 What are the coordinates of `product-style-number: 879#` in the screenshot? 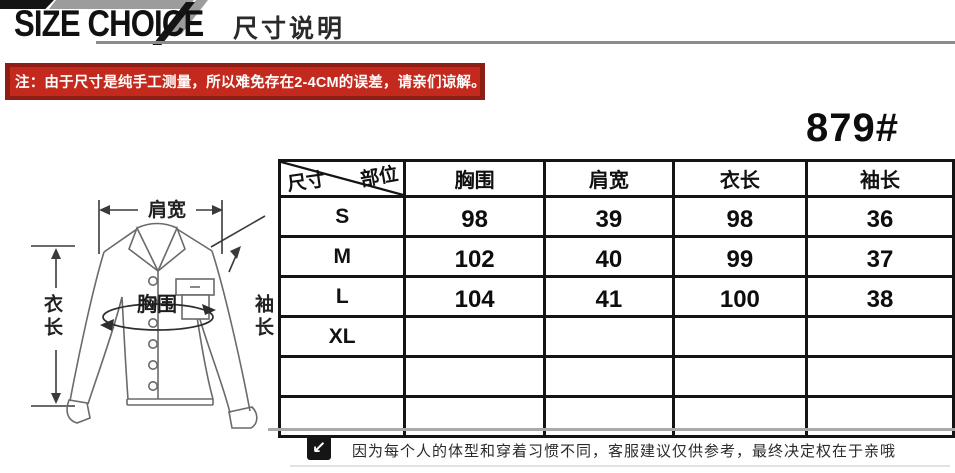 It's located at (852, 128).